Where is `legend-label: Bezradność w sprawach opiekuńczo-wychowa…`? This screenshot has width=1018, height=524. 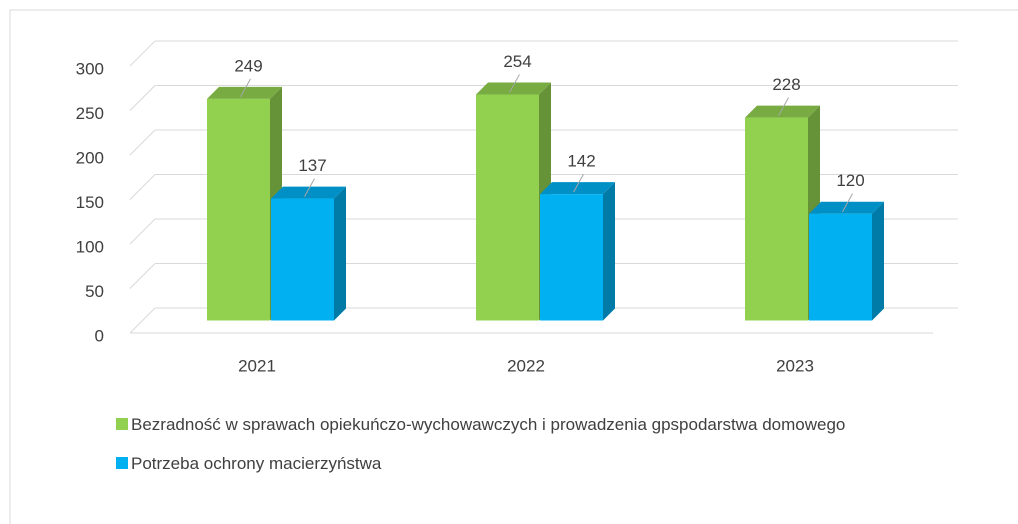
legend-label: Bezradność w sprawach opiekuńczo-wychowa… is located at coordinates (488, 424).